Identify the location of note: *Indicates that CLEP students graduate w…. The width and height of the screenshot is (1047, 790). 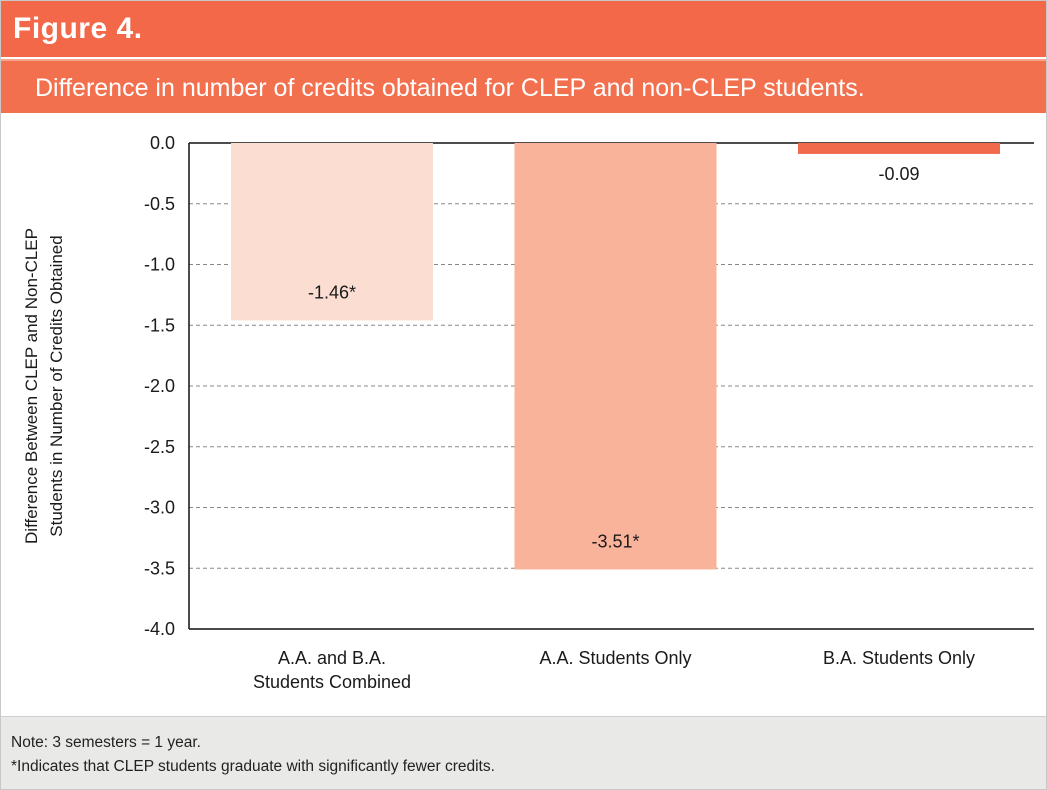
(253, 766).